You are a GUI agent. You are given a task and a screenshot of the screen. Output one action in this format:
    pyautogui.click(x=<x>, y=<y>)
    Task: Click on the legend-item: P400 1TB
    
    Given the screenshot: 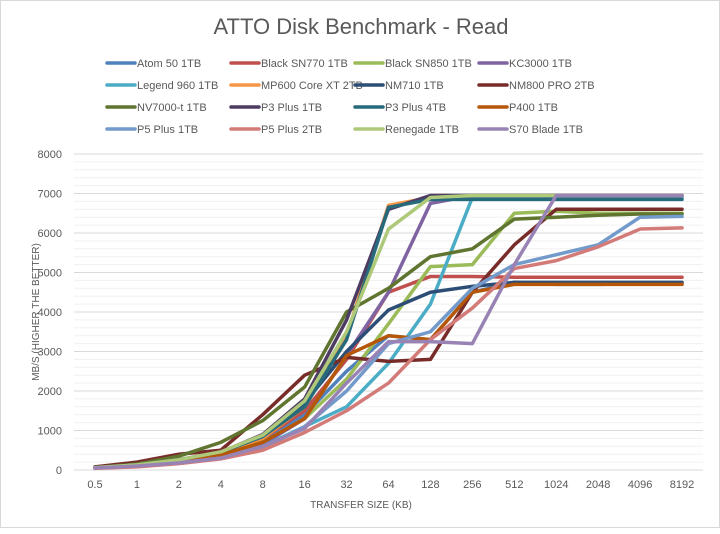 What is the action you would take?
    pyautogui.click(x=517, y=108)
    